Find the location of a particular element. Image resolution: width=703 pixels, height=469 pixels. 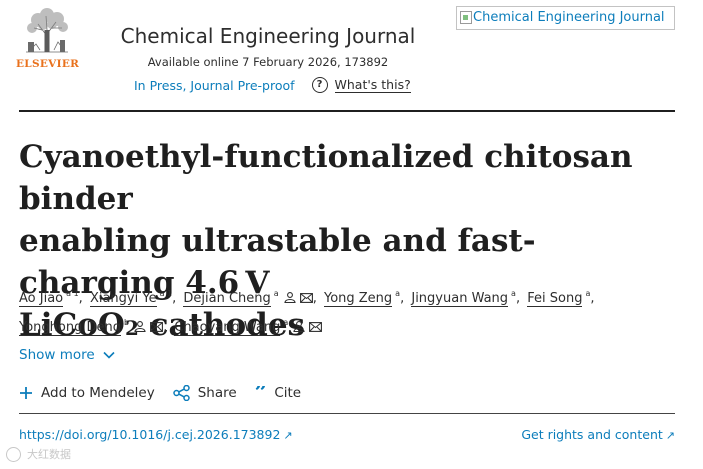

add-to-mendeley-button: Add to Mendeley is located at coordinates (87, 393).